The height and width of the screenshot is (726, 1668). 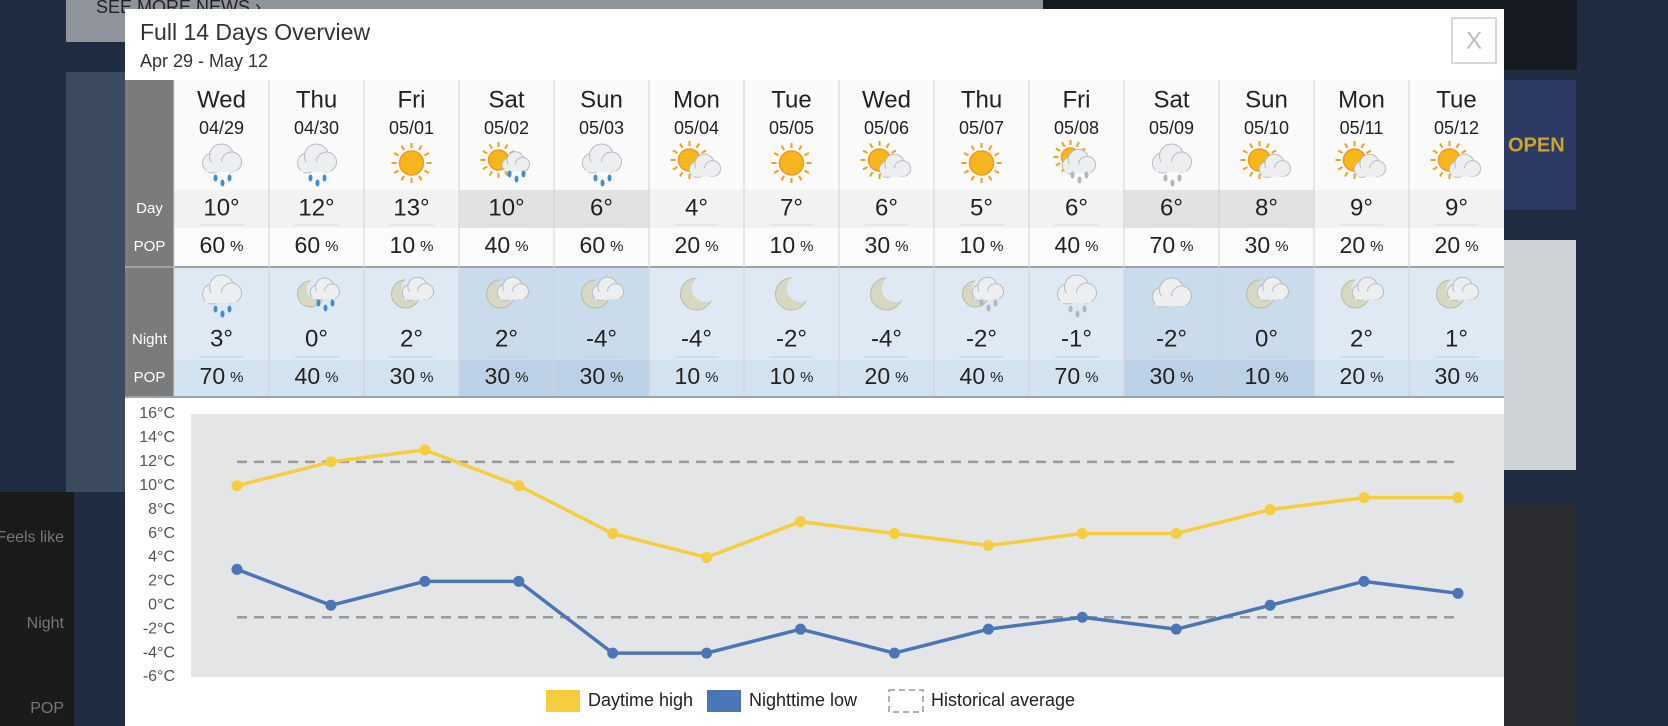 I want to click on day-temp: 10°, so click(x=221, y=207).